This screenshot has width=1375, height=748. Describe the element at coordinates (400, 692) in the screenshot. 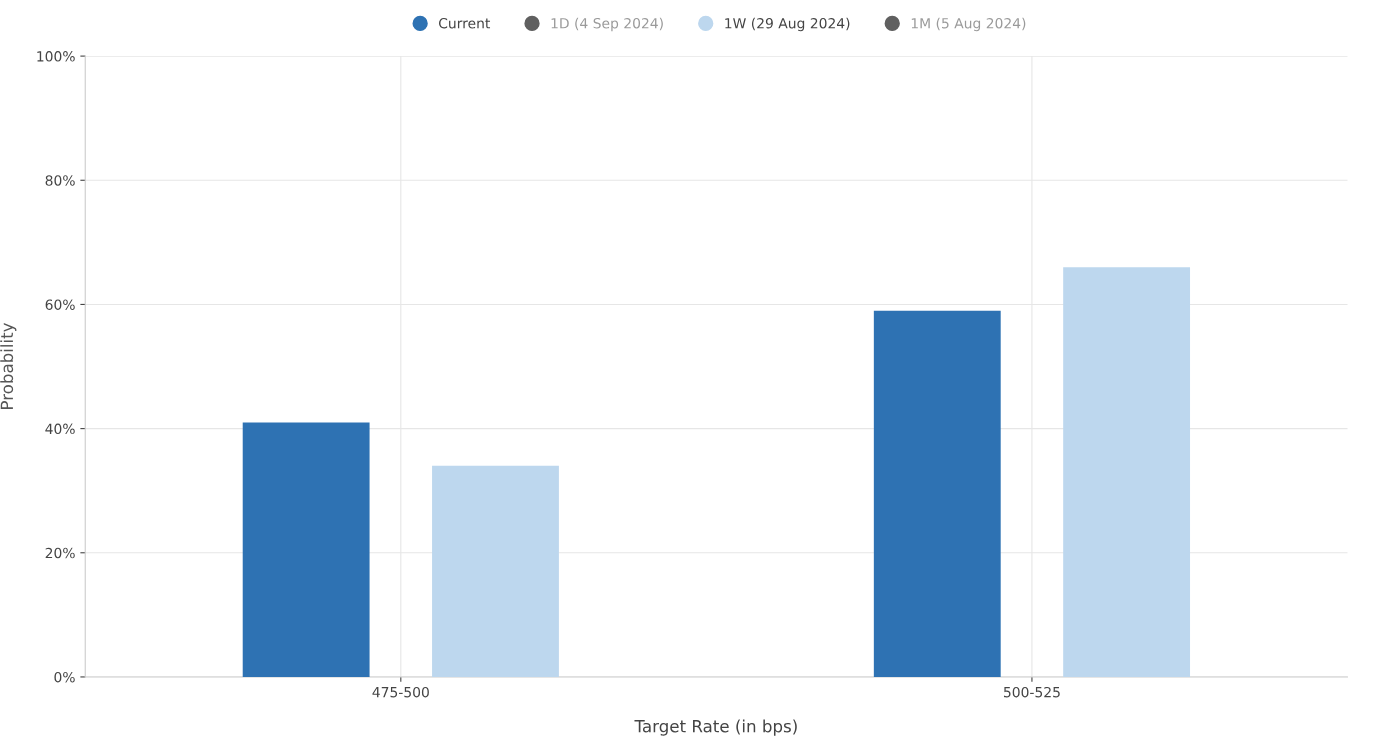

I see `x-tick-label: 475-500` at that location.